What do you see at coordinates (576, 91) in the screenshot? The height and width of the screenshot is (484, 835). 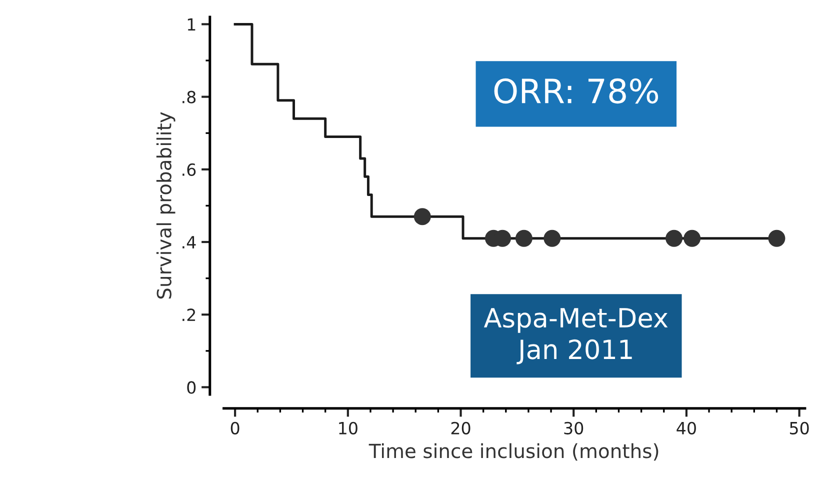 I see `annotation: ORR: 78%` at bounding box center [576, 91].